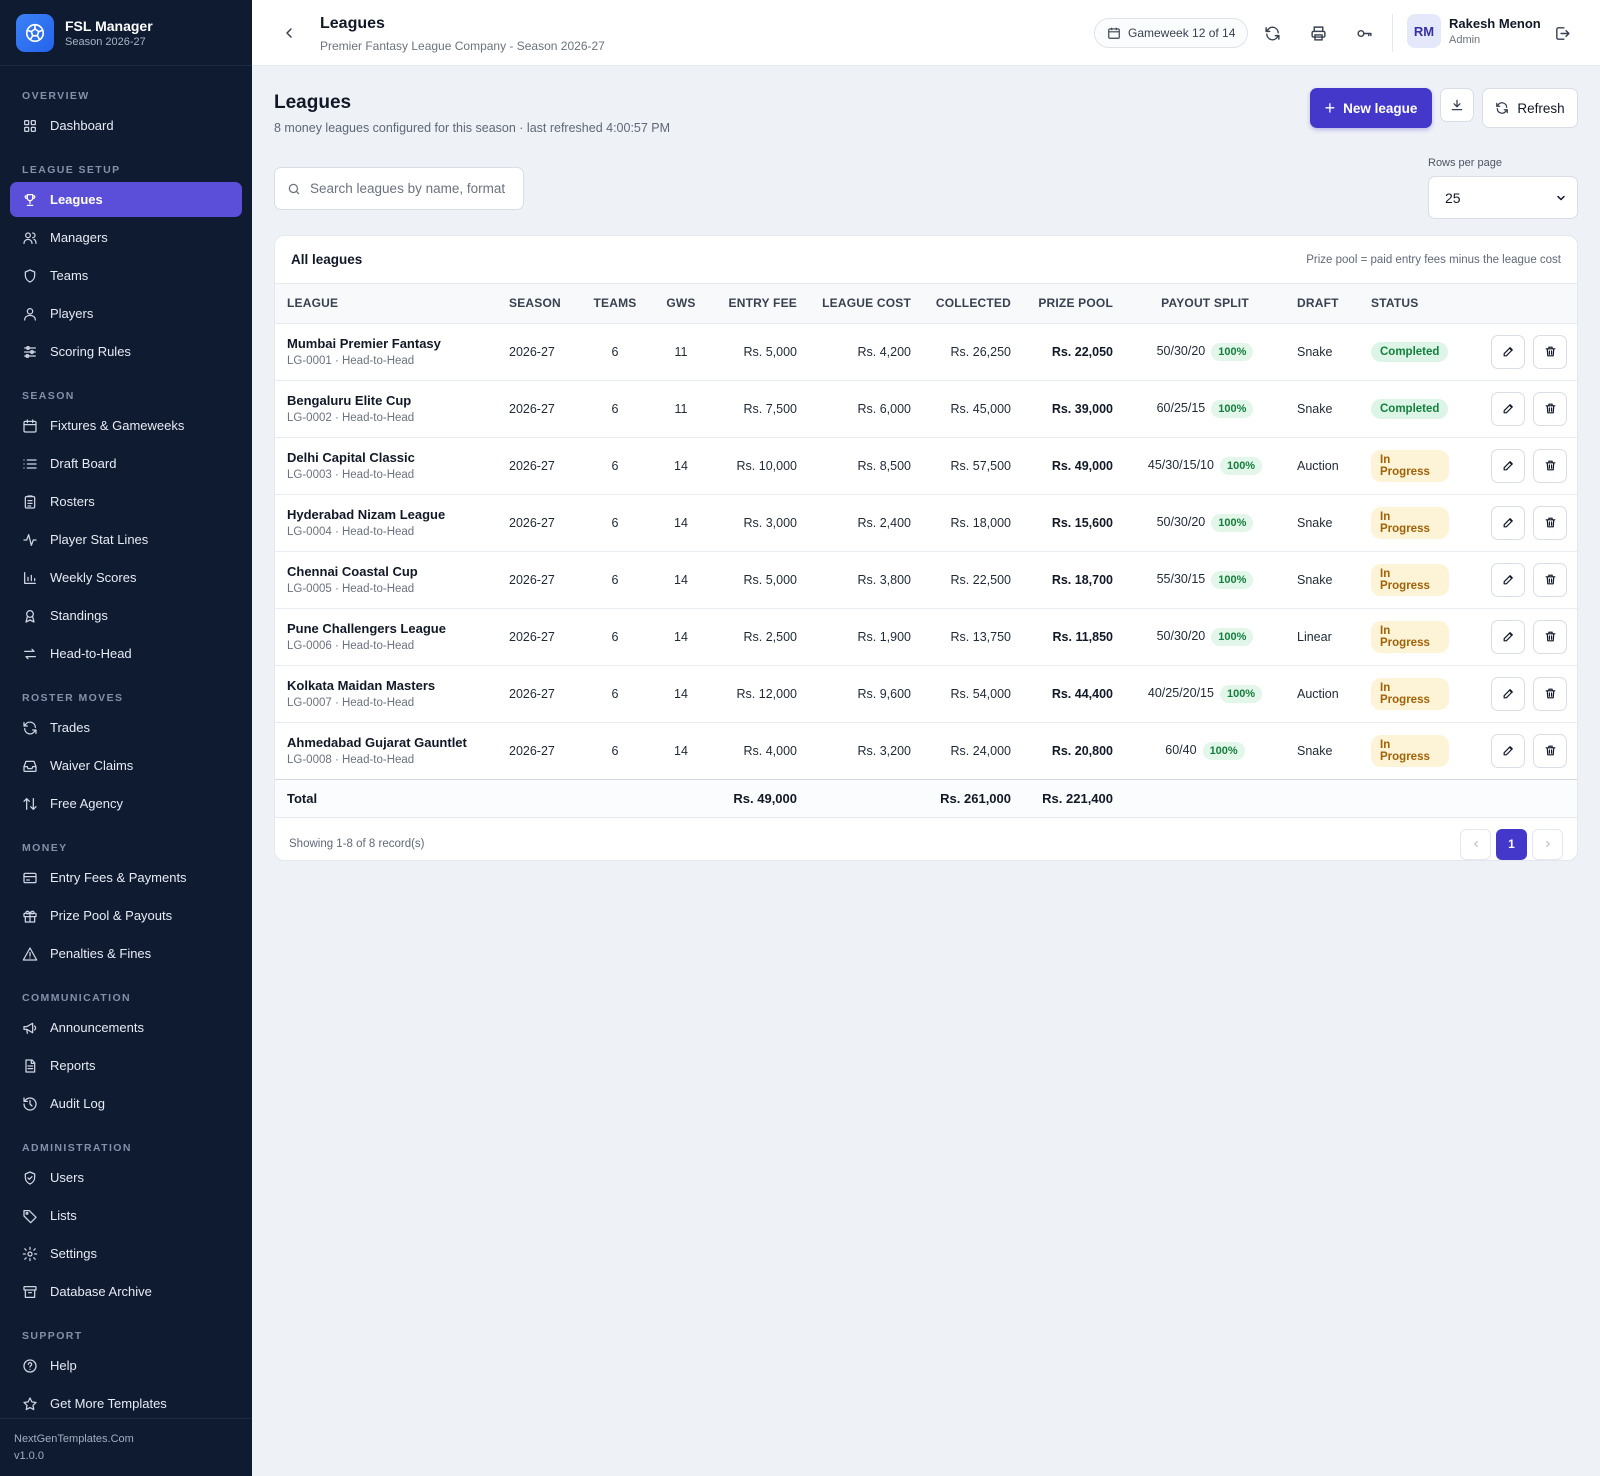  Describe the element at coordinates (126, 615) in the screenshot. I see `sidebar-item-standings: Standings` at that location.